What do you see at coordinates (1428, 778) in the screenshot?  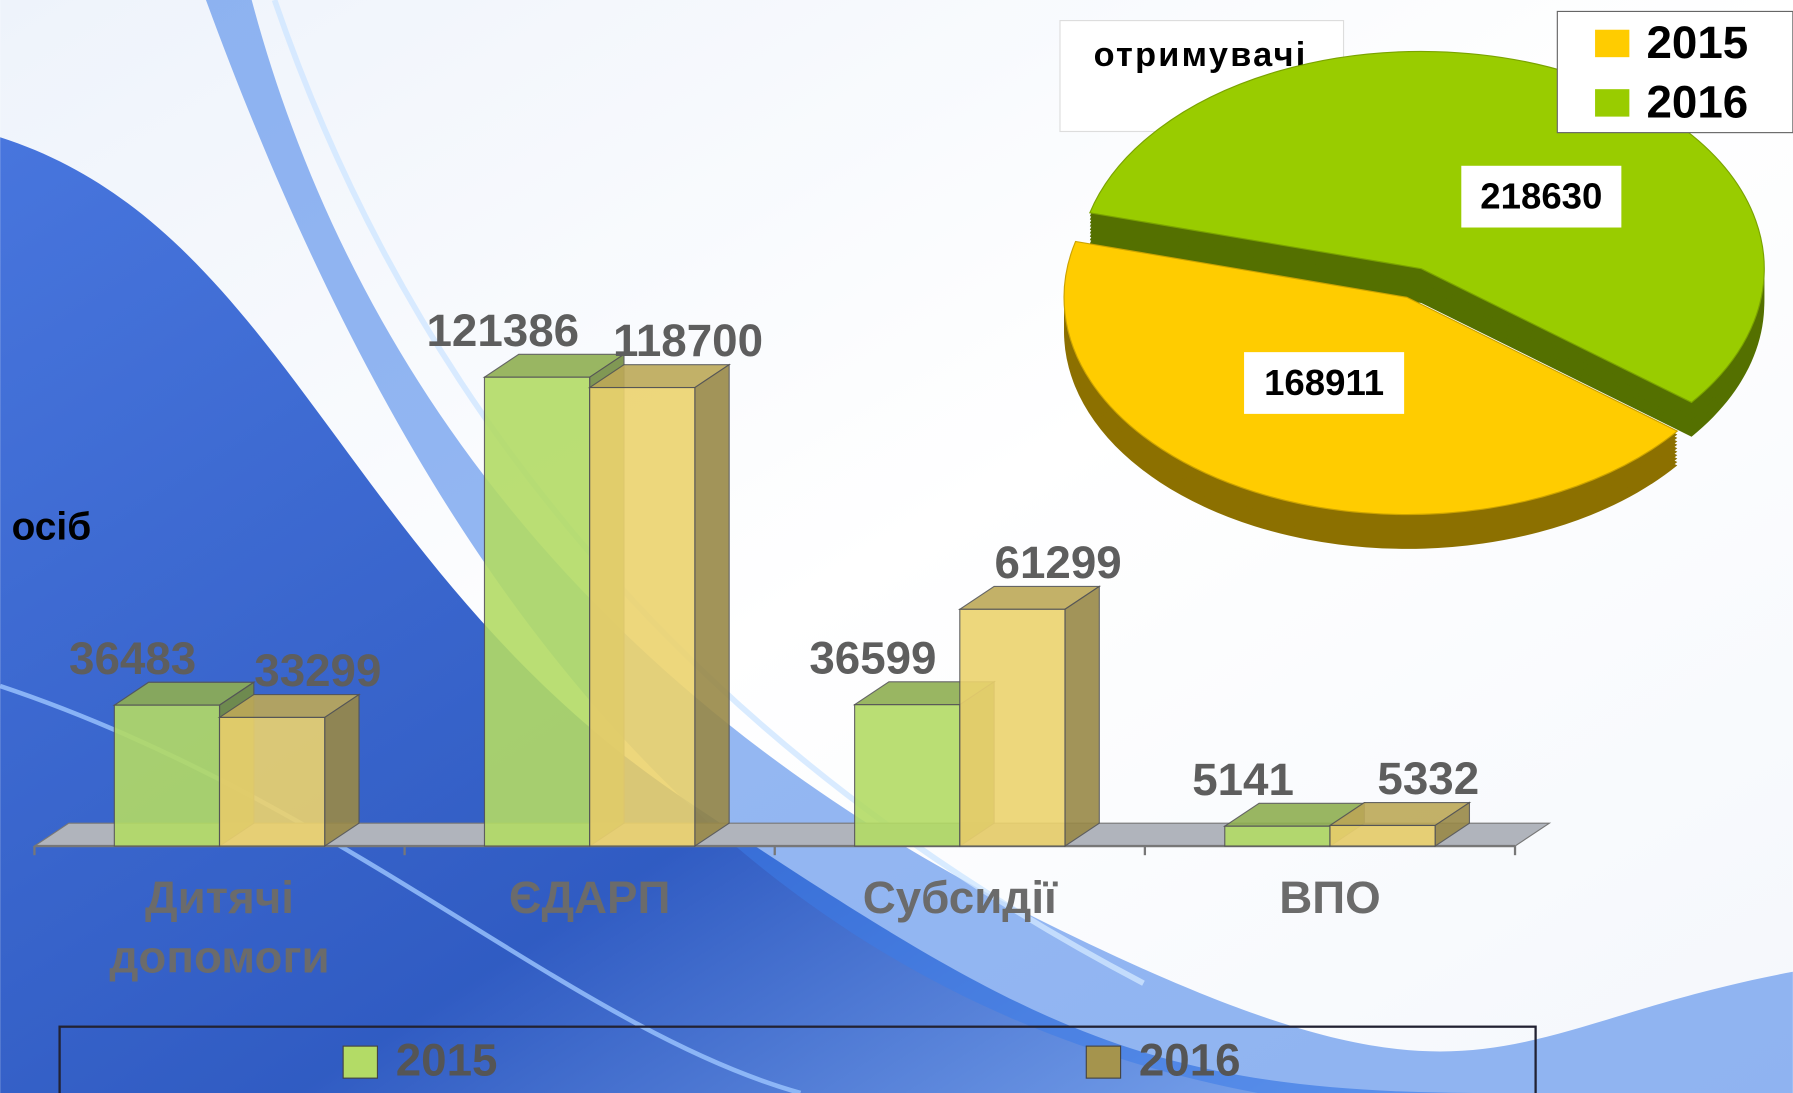 I see `data-label: 5332` at bounding box center [1428, 778].